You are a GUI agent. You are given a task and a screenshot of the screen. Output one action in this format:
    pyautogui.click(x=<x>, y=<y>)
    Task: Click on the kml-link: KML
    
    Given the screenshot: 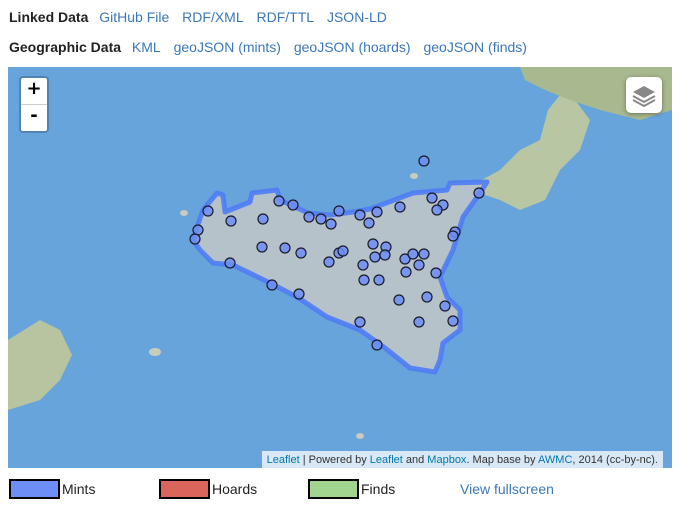 What is the action you would take?
    pyautogui.click(x=146, y=47)
    